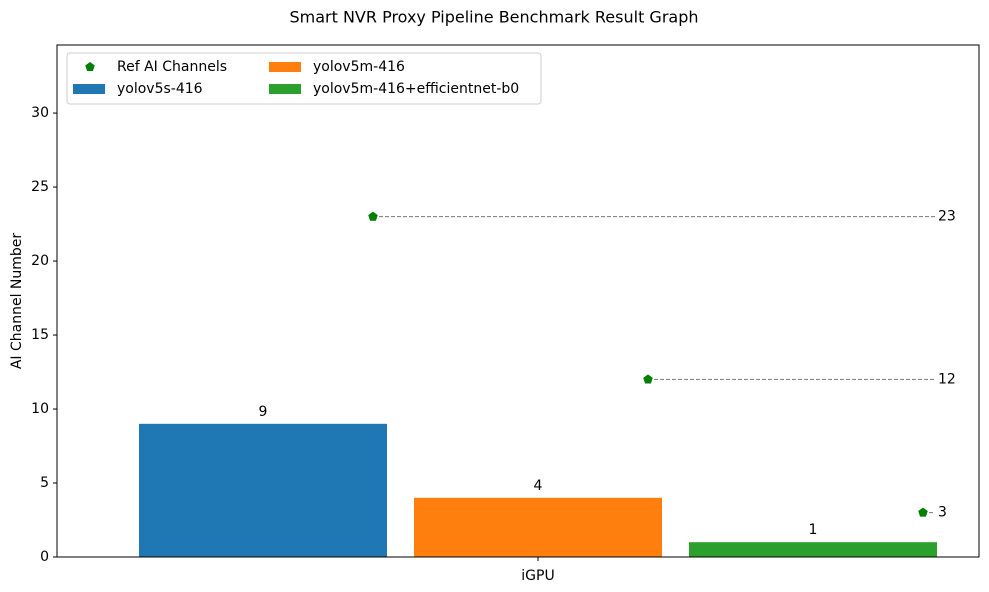 This screenshot has width=989, height=592. What do you see at coordinates (416, 89) in the screenshot?
I see `legend-label: yolov5m-416+efficientnet-b0` at bounding box center [416, 89].